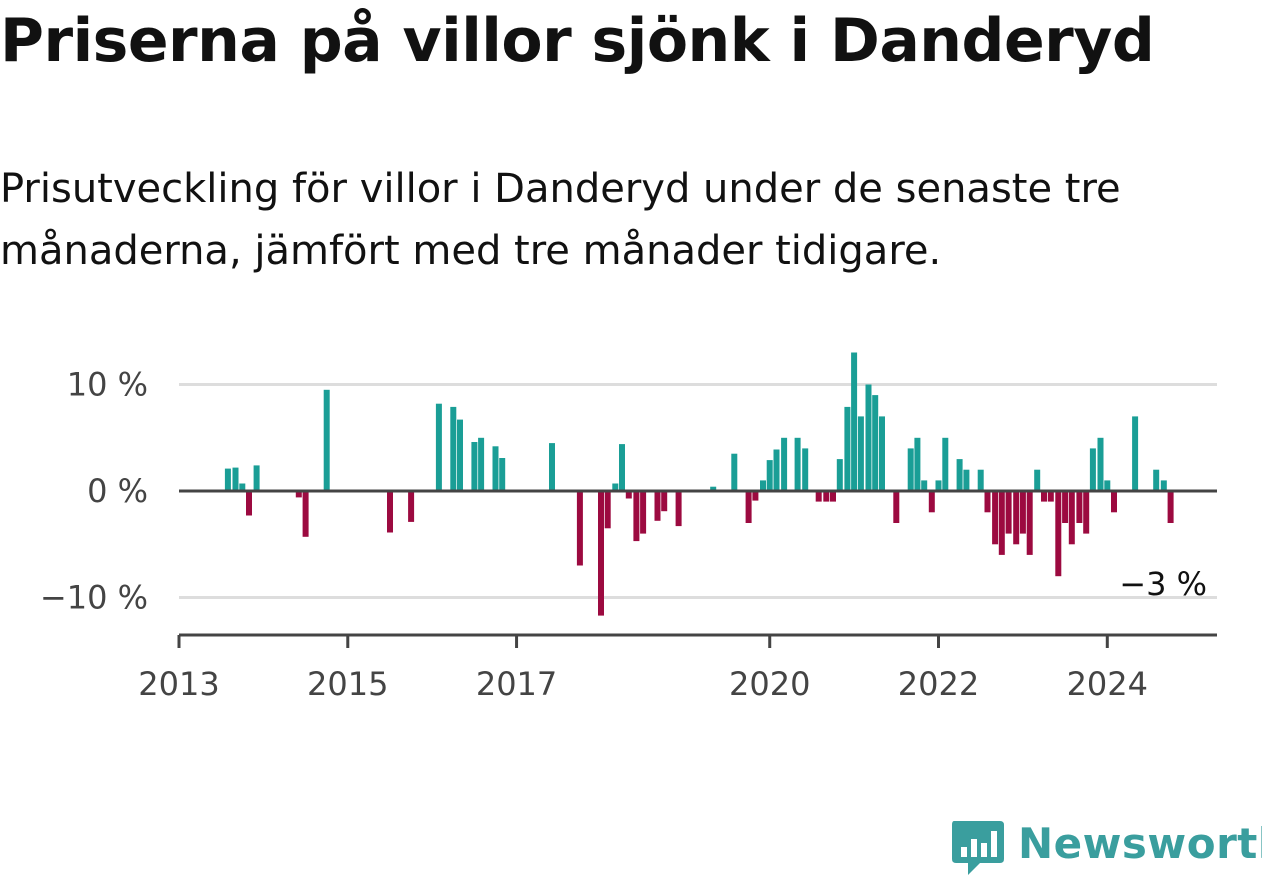 The height and width of the screenshot is (881, 1262). I want to click on x-tick-label: 2022, so click(938, 684).